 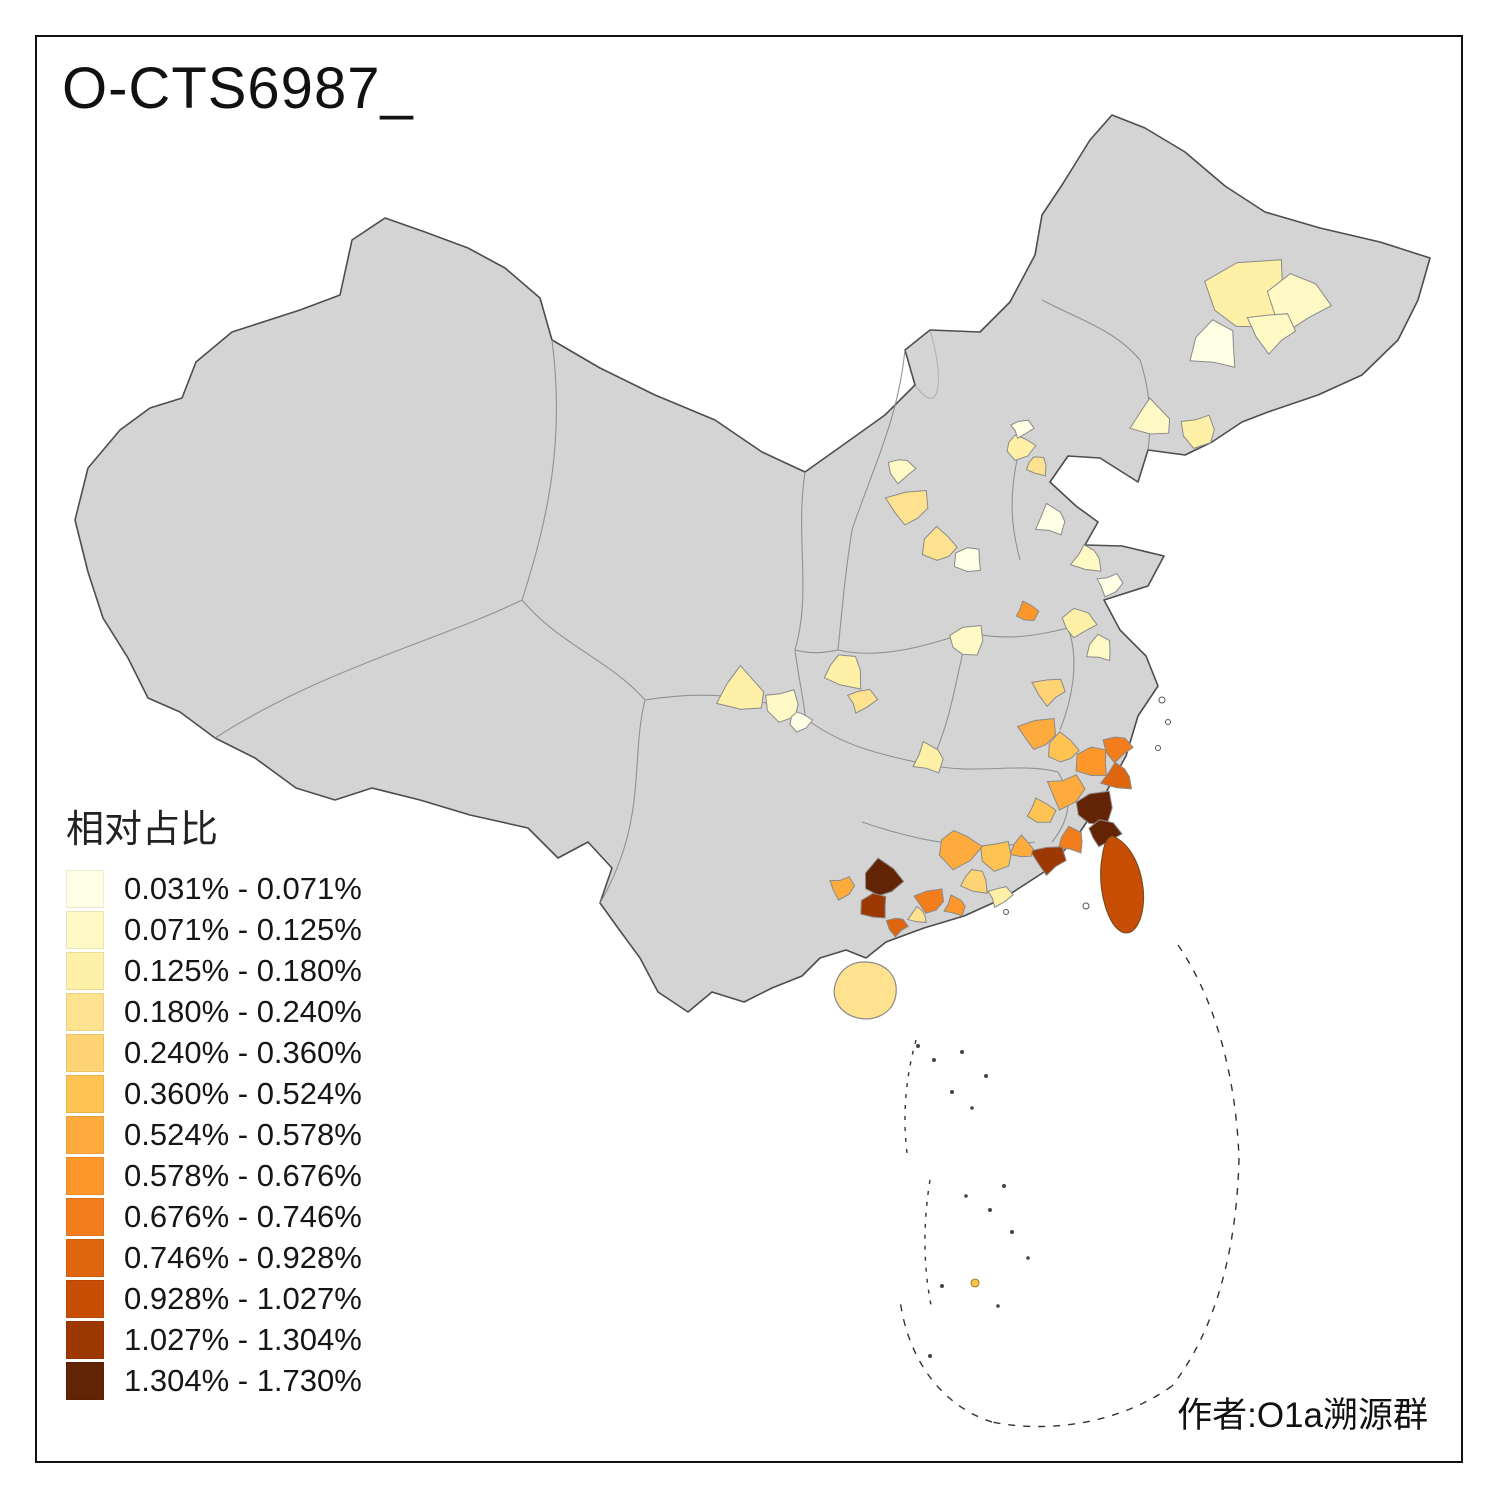 What do you see at coordinates (243, 888) in the screenshot?
I see `legend-label: 0.031% - 0.071%` at bounding box center [243, 888].